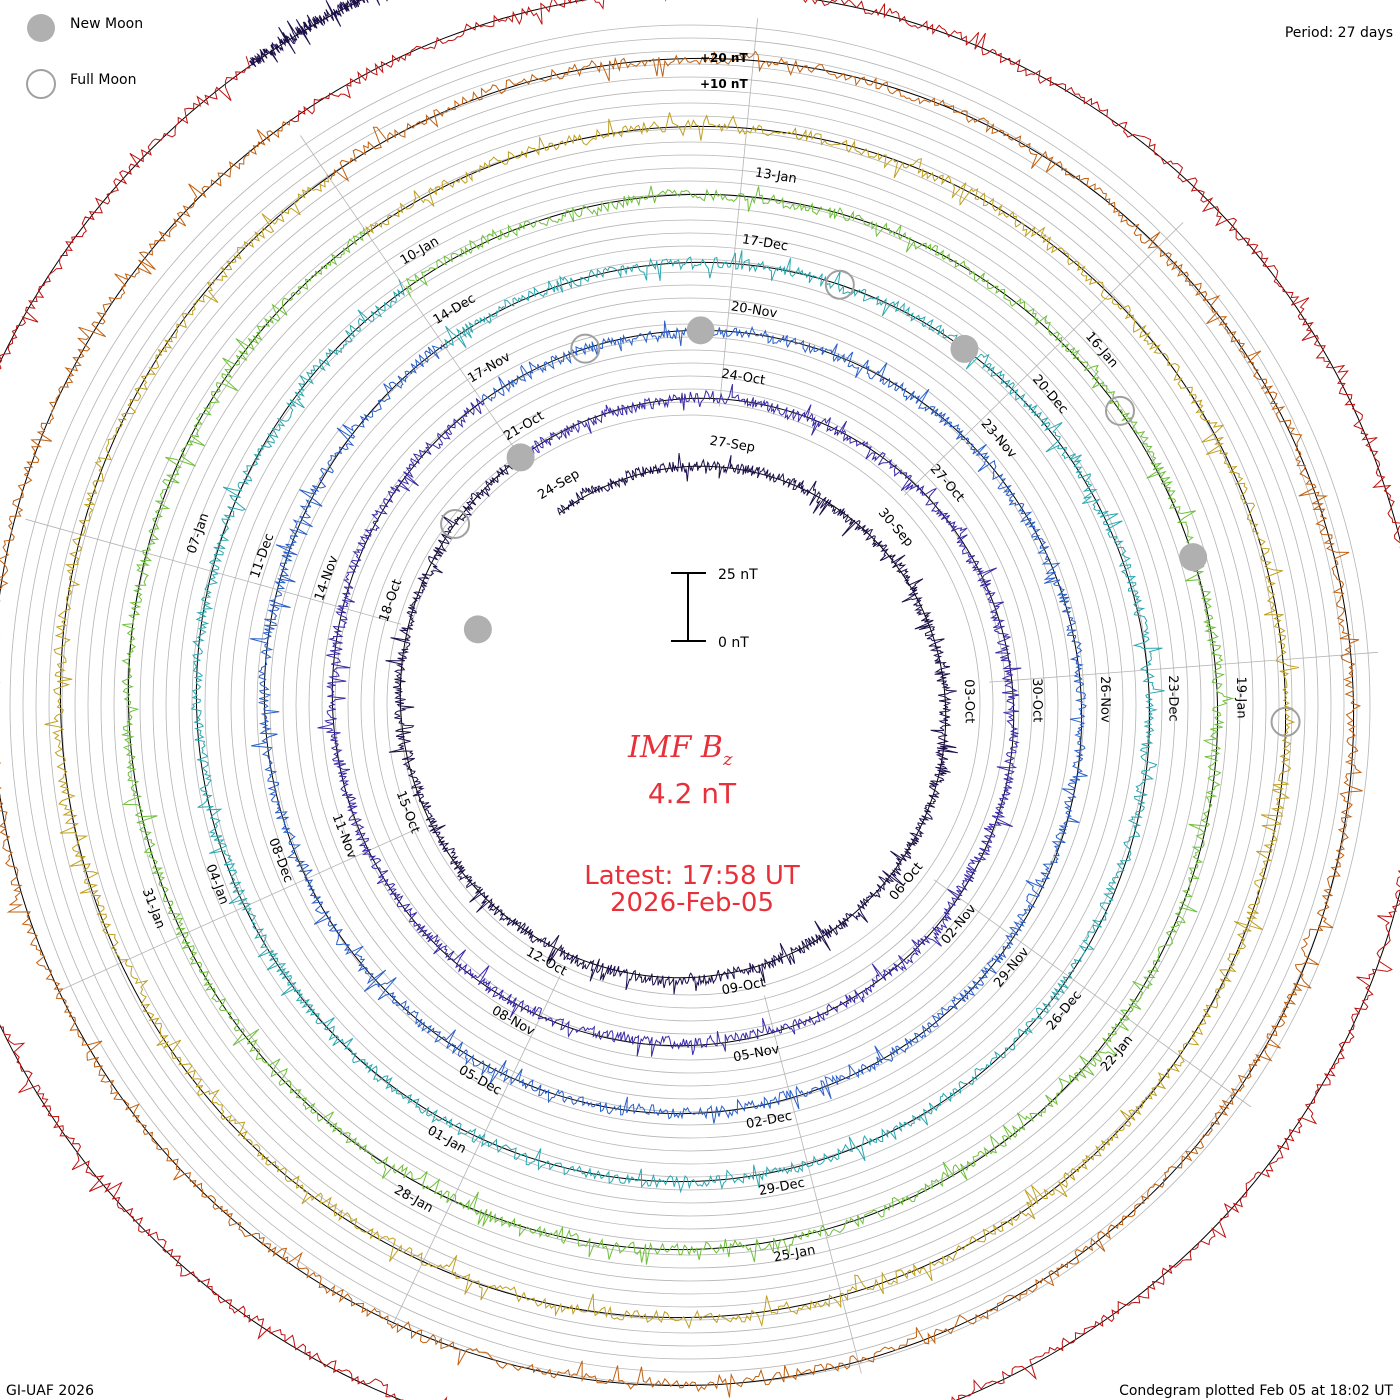 The image size is (1400, 1400). Describe the element at coordinates (1105, 699) in the screenshot. I see `date-label: 26-Nov` at that location.